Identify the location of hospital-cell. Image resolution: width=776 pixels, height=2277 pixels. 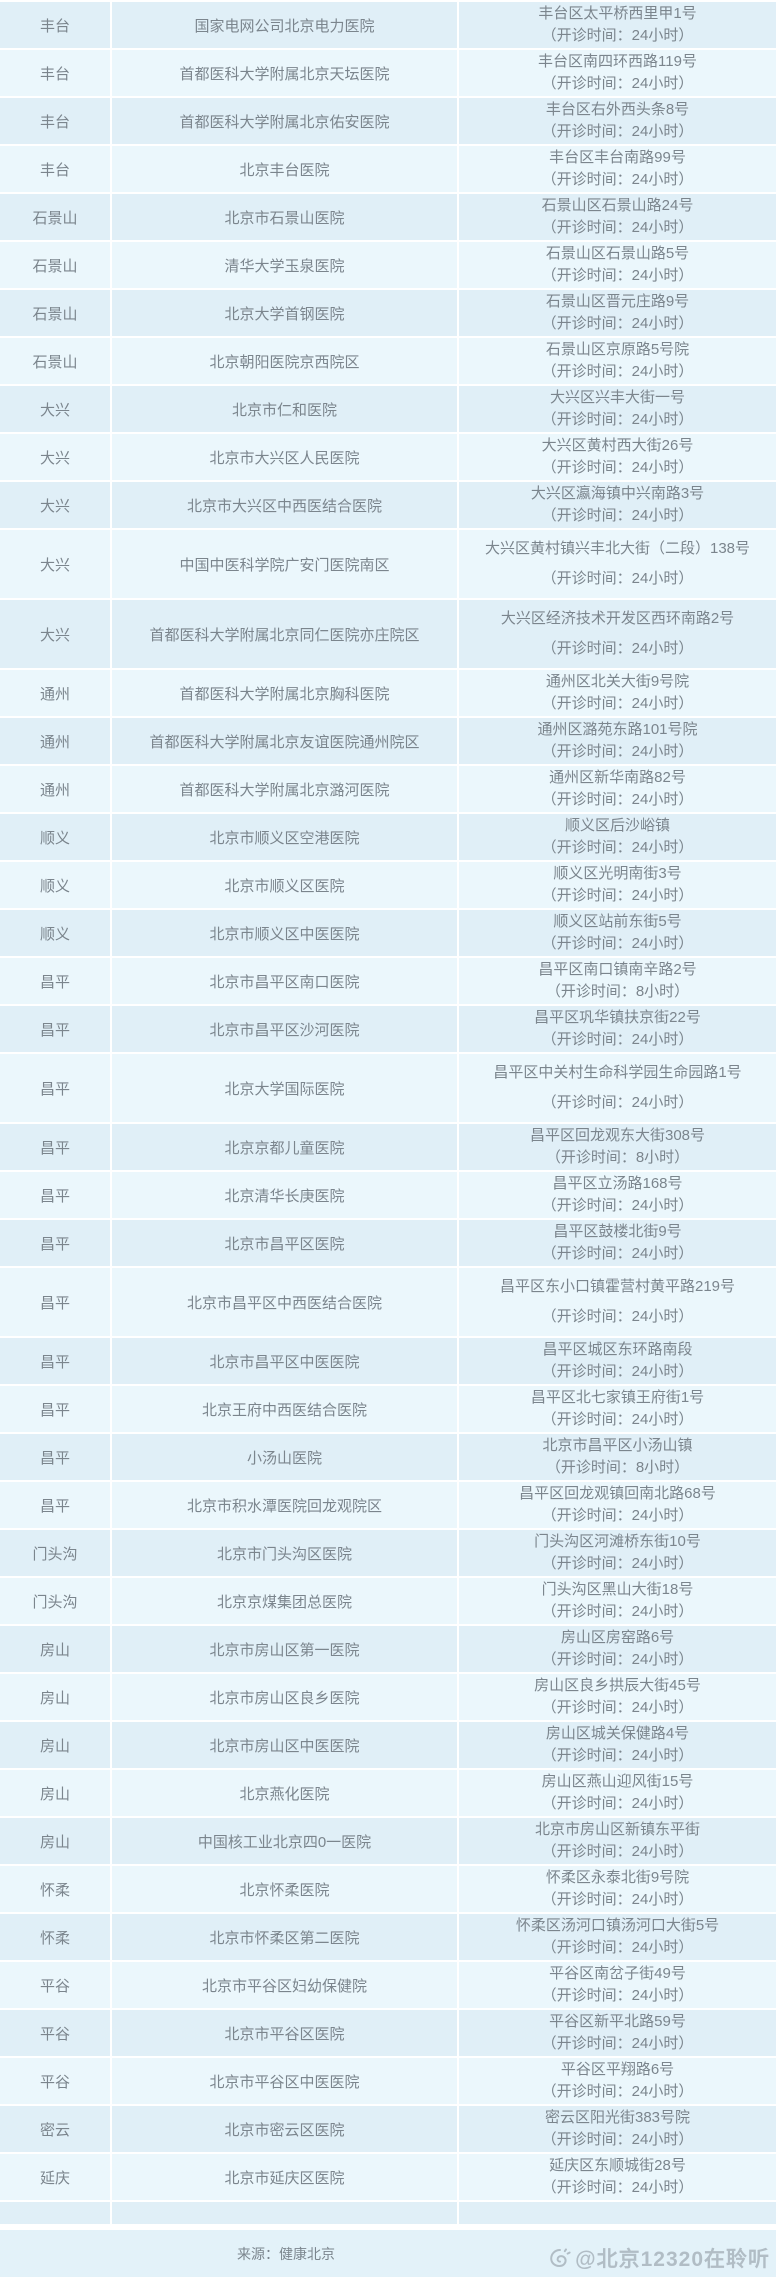
(284, 2213).